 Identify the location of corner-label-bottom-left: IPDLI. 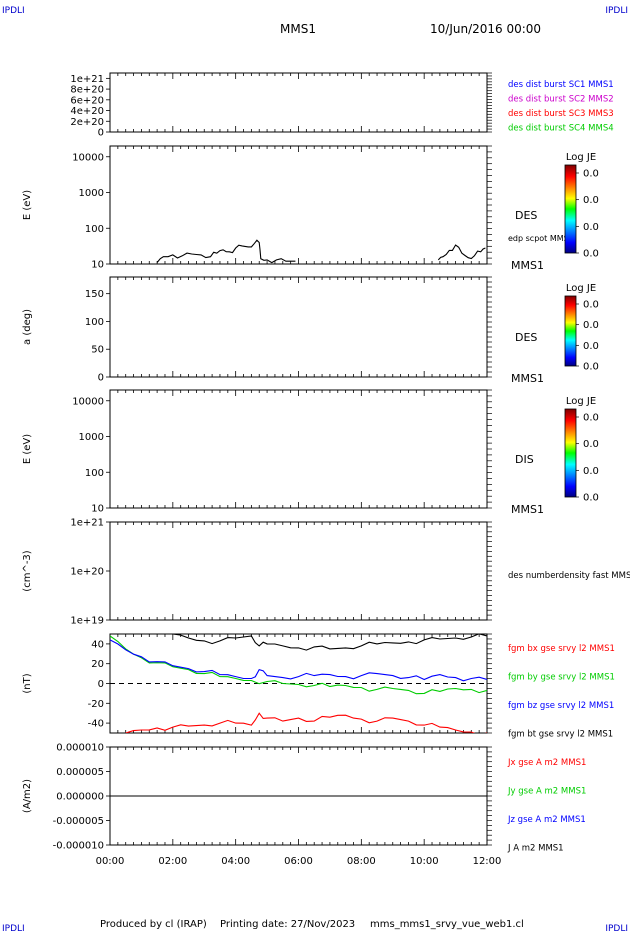
(13, 929).